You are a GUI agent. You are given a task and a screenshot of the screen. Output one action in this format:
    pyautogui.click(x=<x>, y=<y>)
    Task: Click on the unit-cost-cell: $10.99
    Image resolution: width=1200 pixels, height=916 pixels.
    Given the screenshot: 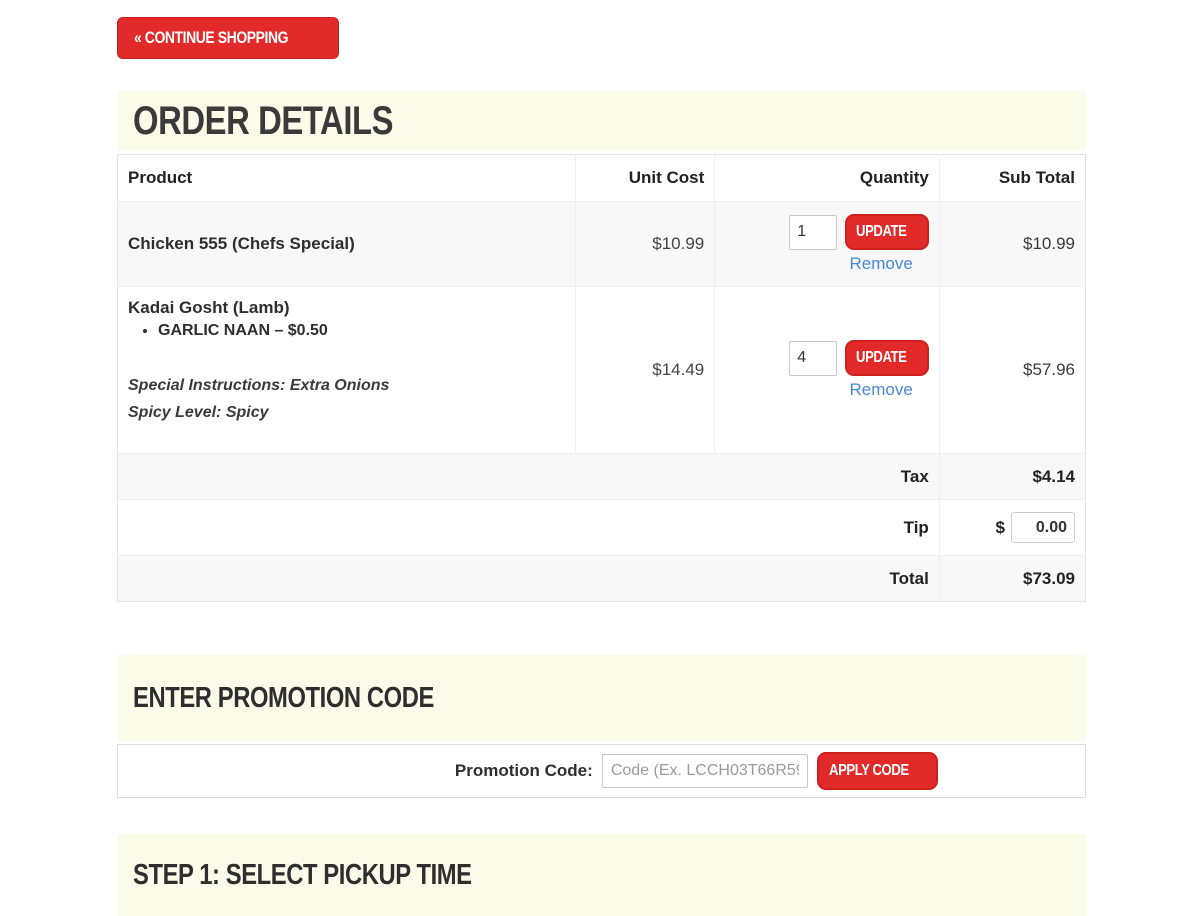 What is the action you would take?
    pyautogui.click(x=645, y=244)
    